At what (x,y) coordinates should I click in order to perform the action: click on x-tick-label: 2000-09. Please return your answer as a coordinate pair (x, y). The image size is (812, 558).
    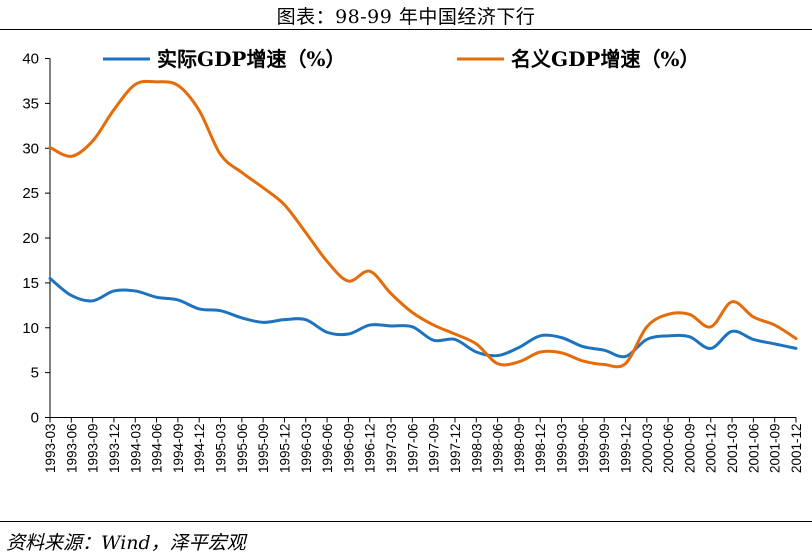
    Looking at the image, I should click on (689, 449).